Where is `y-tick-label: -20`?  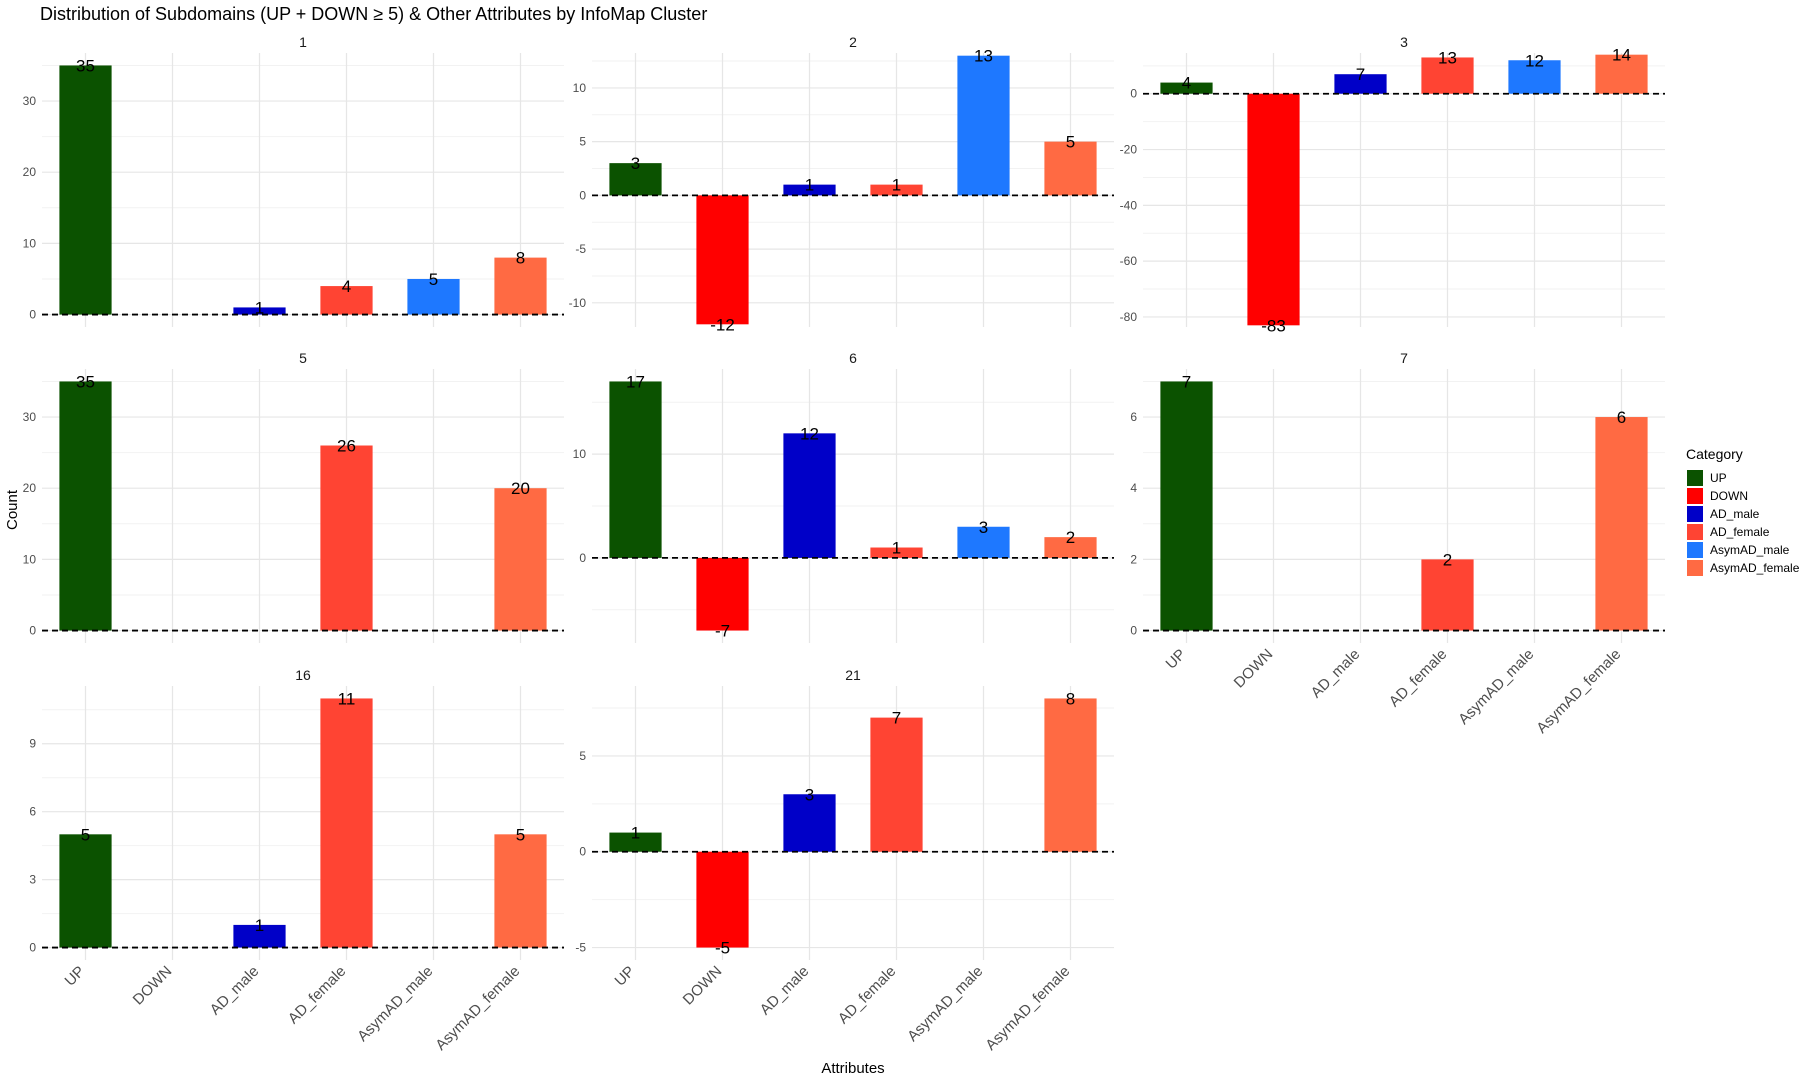 y-tick-label: -20 is located at coordinates (1129, 150).